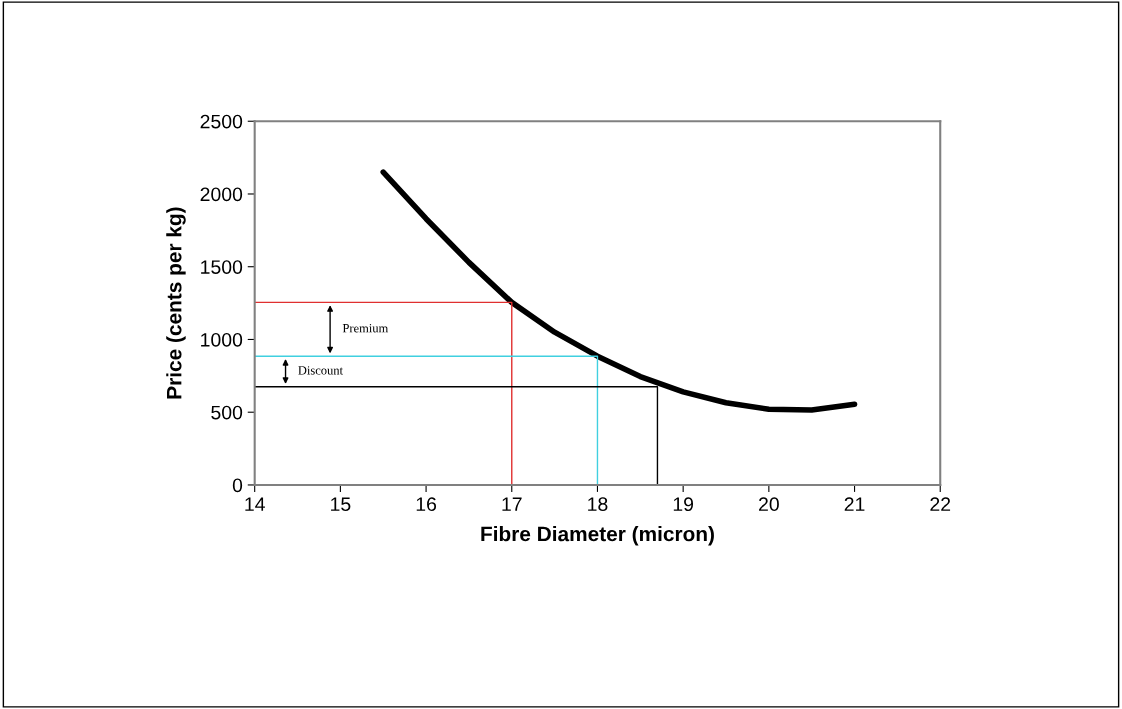 Image resolution: width=1122 pixels, height=709 pixels. I want to click on annotation: Discount, so click(320, 370).